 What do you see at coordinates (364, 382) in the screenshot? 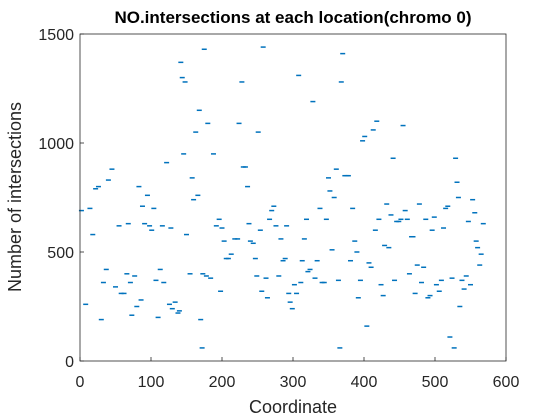
I see `x-tick-label: 400` at bounding box center [364, 382].